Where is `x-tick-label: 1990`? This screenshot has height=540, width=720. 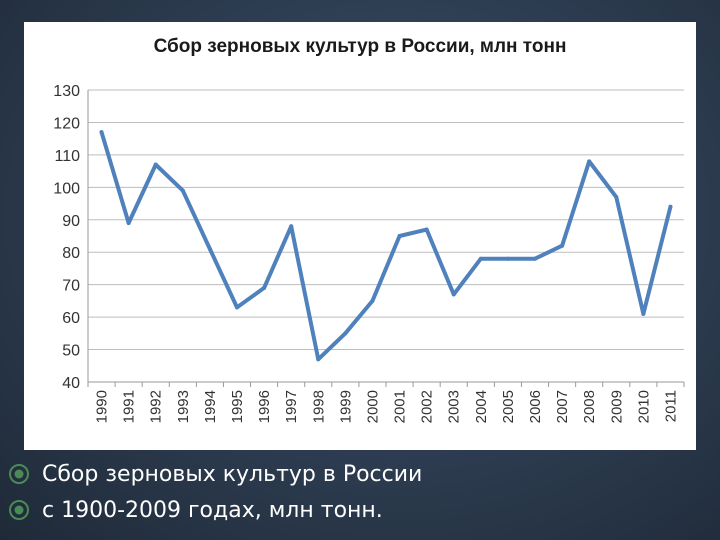
x-tick-label: 1990 is located at coordinates (102, 406).